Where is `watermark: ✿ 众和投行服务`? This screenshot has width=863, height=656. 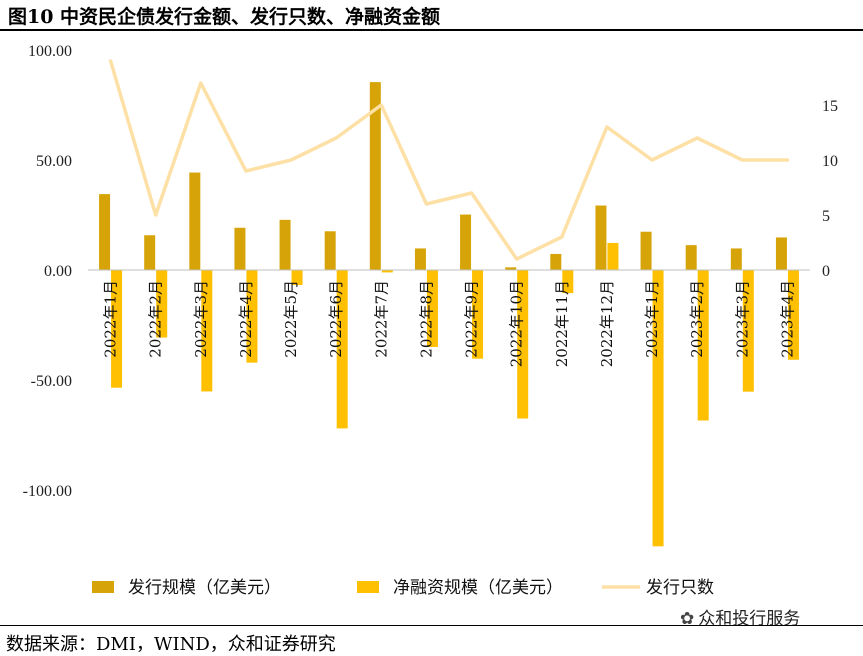
watermark: ✿ 众和投行服务 is located at coordinates (740, 616).